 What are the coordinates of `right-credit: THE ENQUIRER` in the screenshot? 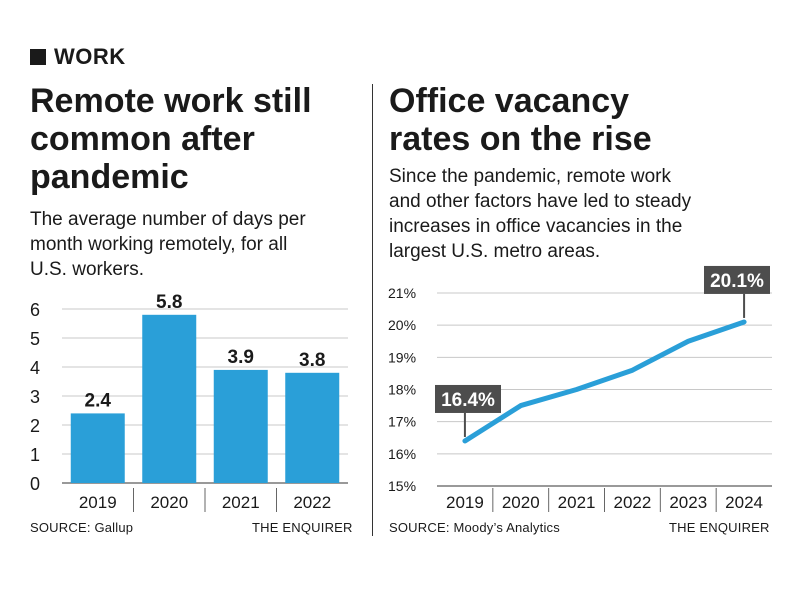 It's located at (719, 527).